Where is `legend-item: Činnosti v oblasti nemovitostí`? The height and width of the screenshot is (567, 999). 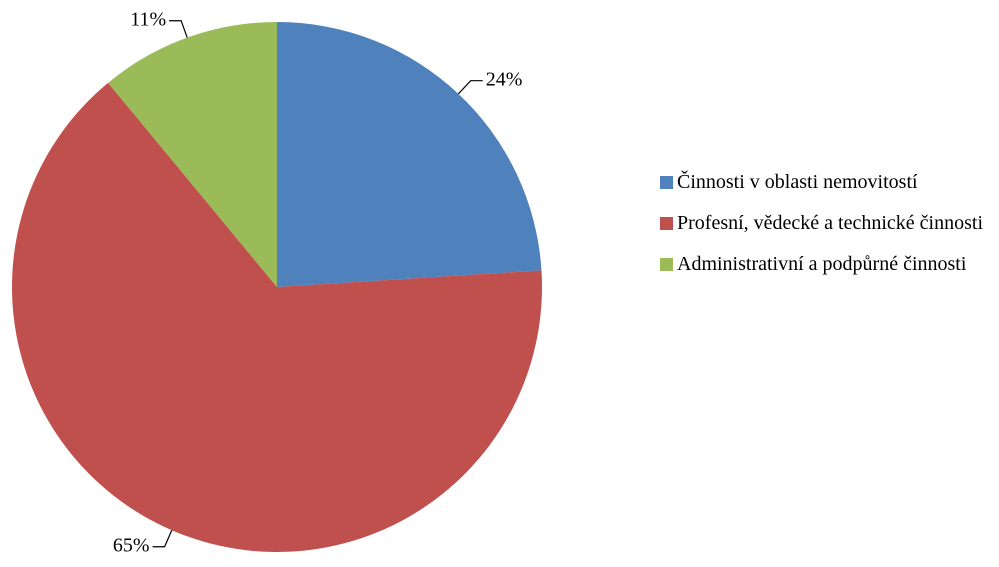 legend-item: Činnosti v oblasti nemovitostí is located at coordinates (827, 182).